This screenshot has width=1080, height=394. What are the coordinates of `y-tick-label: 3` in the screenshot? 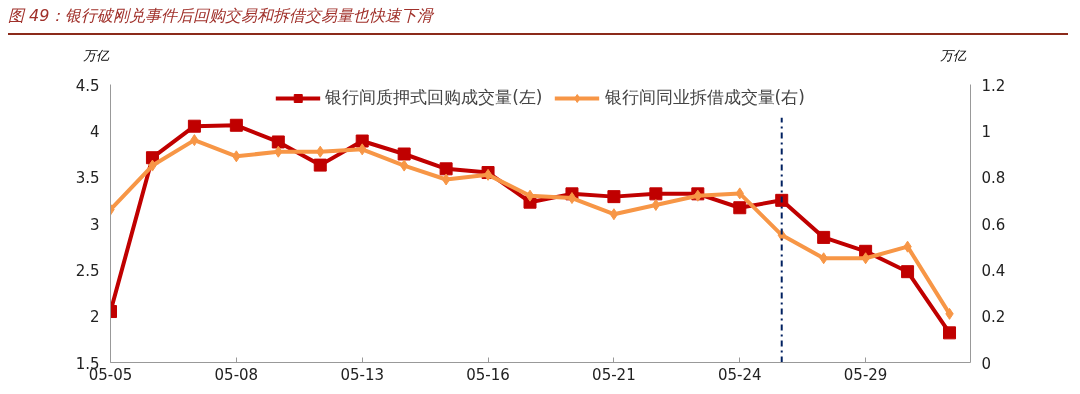 It's located at (94, 224).